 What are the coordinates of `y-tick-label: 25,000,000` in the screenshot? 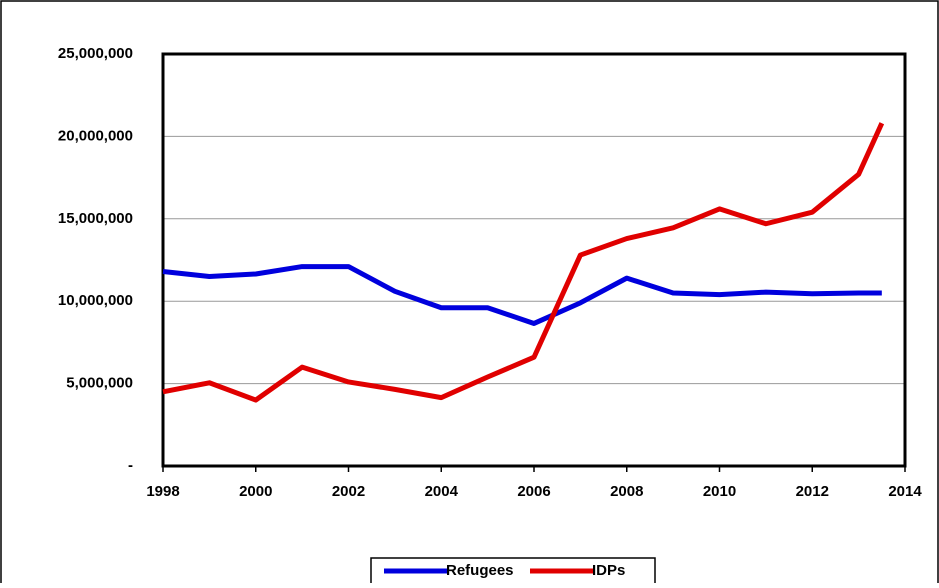 It's located at (95, 53).